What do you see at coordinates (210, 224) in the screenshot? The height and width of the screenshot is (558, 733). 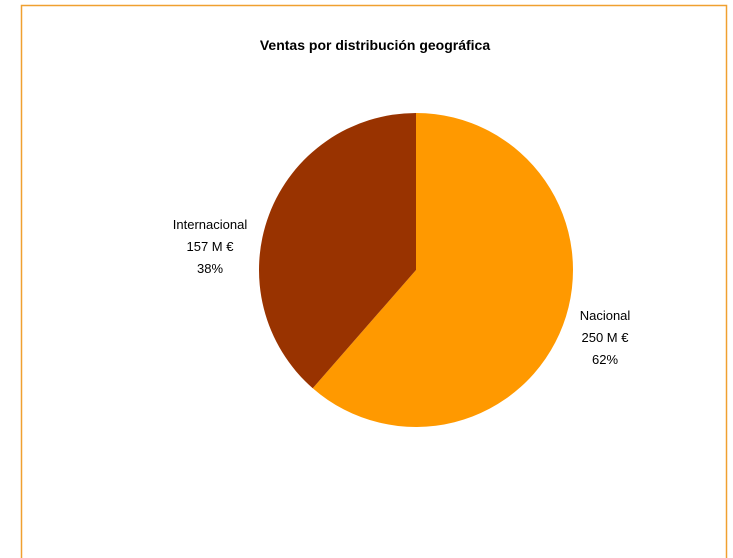 I see `category-label: Internacional` at bounding box center [210, 224].